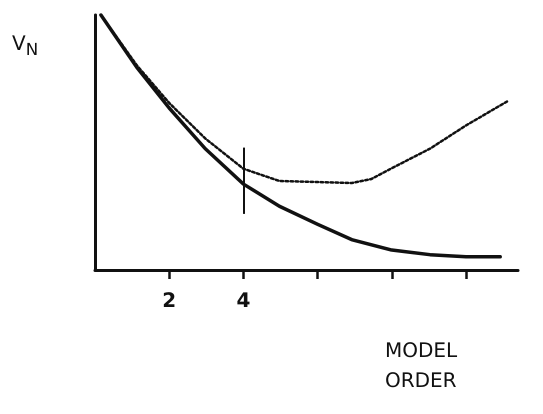 The width and height of the screenshot is (543, 414). Describe the element at coordinates (421, 365) in the screenshot. I see `x-axis-title: MODEL ORDER` at that location.